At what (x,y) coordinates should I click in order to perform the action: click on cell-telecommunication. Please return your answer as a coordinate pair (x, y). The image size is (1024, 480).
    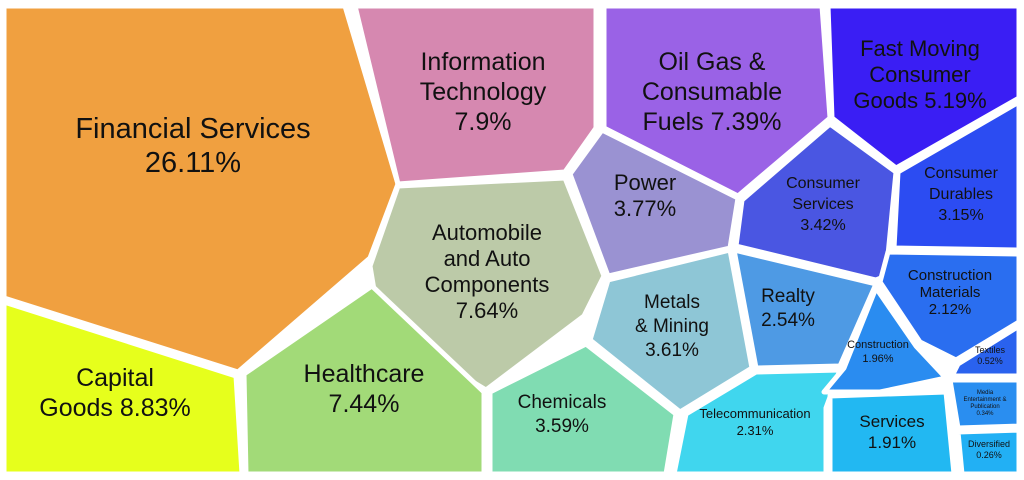
    Looking at the image, I should click on (757, 422).